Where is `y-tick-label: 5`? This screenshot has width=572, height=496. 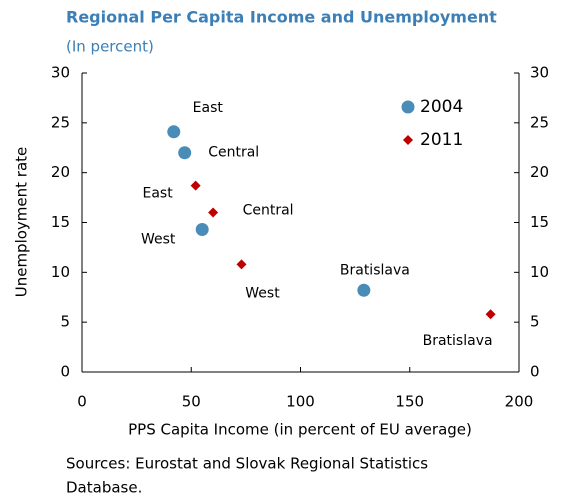
y-tick-label: 5 is located at coordinates (65, 322).